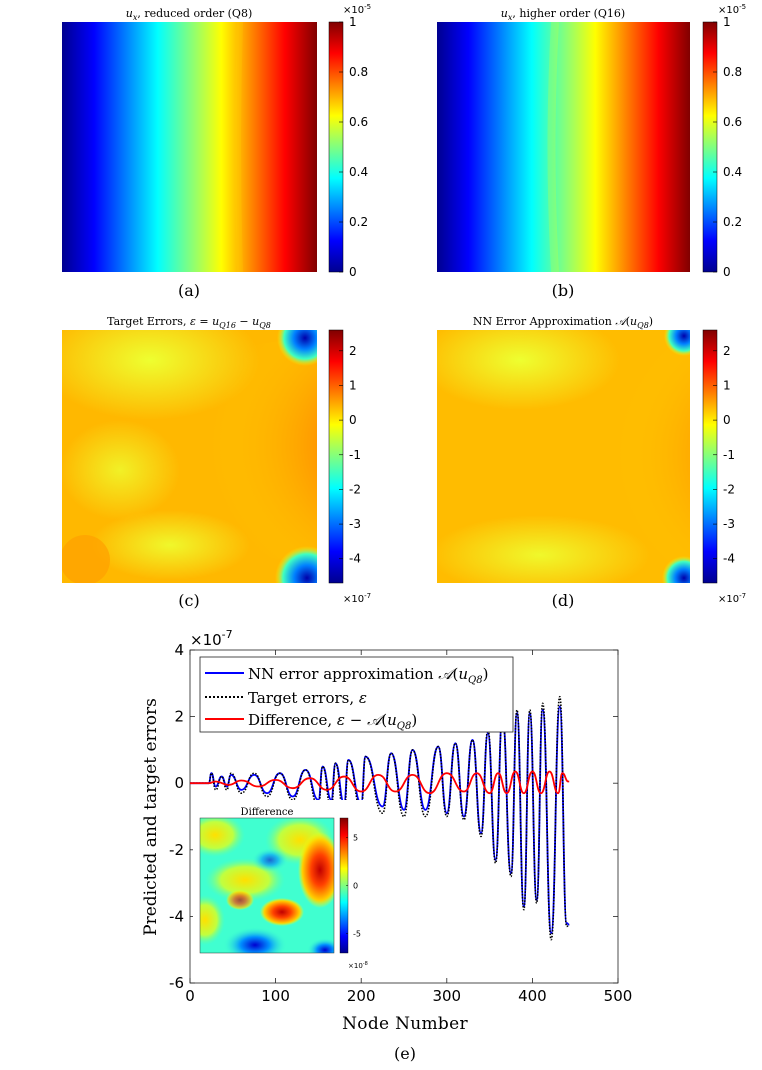 The image size is (762, 1070). What do you see at coordinates (336, 147) in the screenshot?
I see `panel-a-colorbar` at bounding box center [336, 147].